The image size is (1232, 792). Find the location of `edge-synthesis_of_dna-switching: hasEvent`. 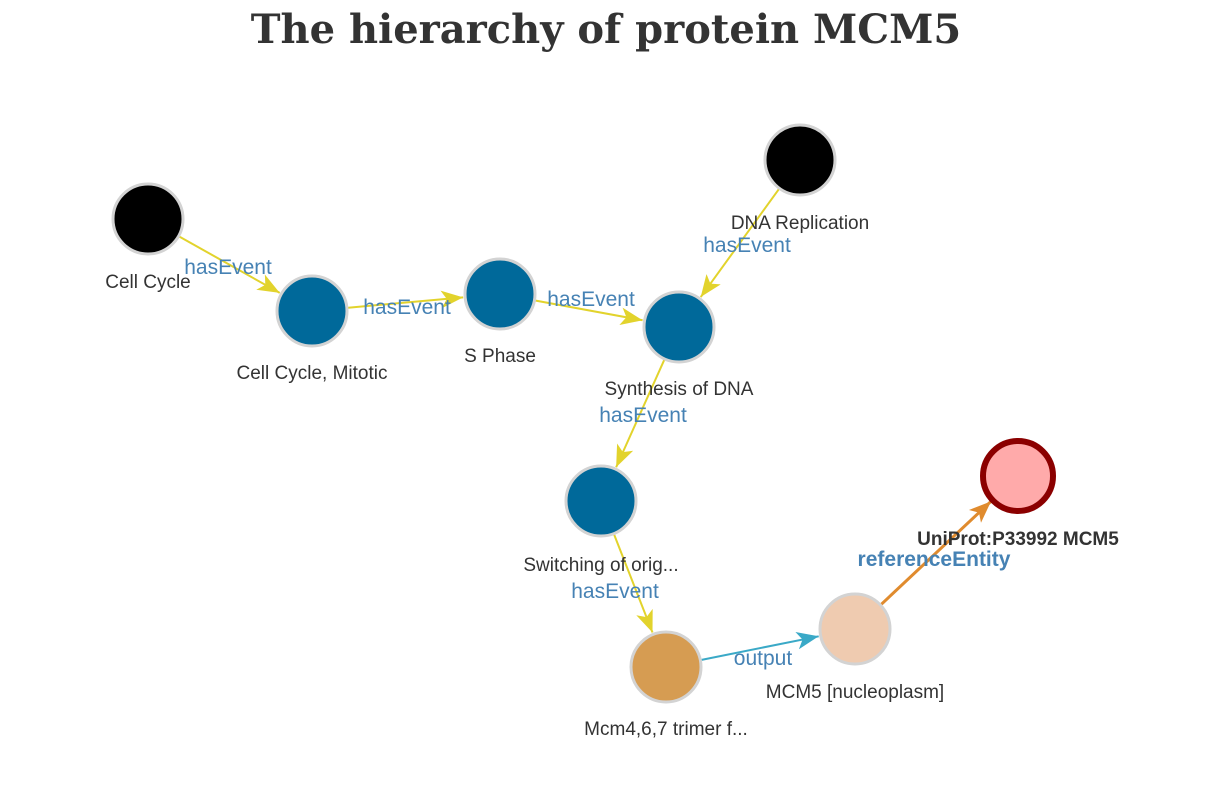

edge-synthesis_of_dna-switching: hasEvent is located at coordinates (643, 413).